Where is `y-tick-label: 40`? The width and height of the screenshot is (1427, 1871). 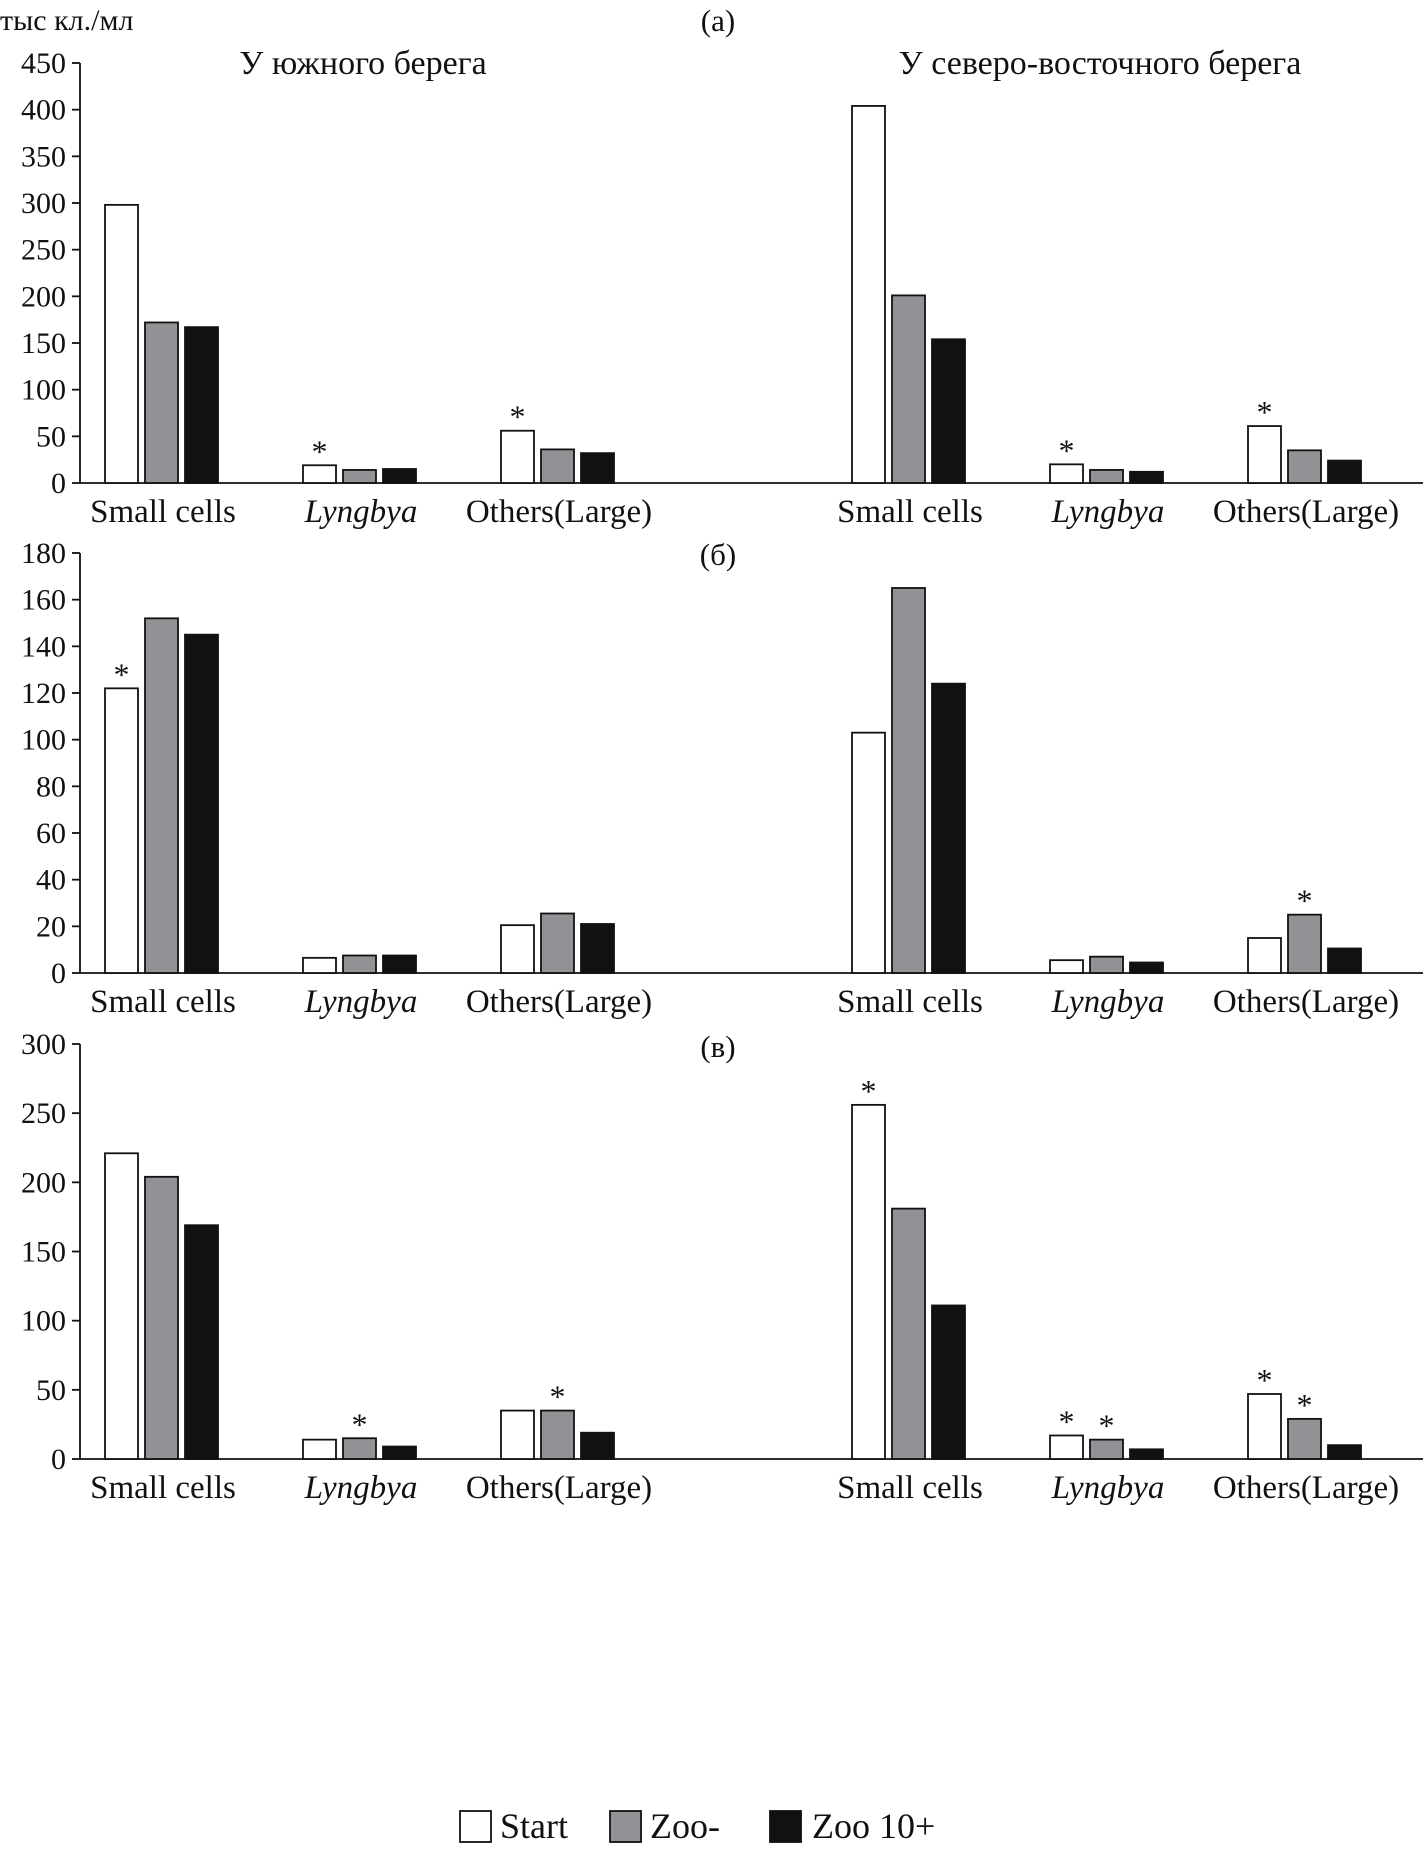 y-tick-label: 40 is located at coordinates (51, 880).